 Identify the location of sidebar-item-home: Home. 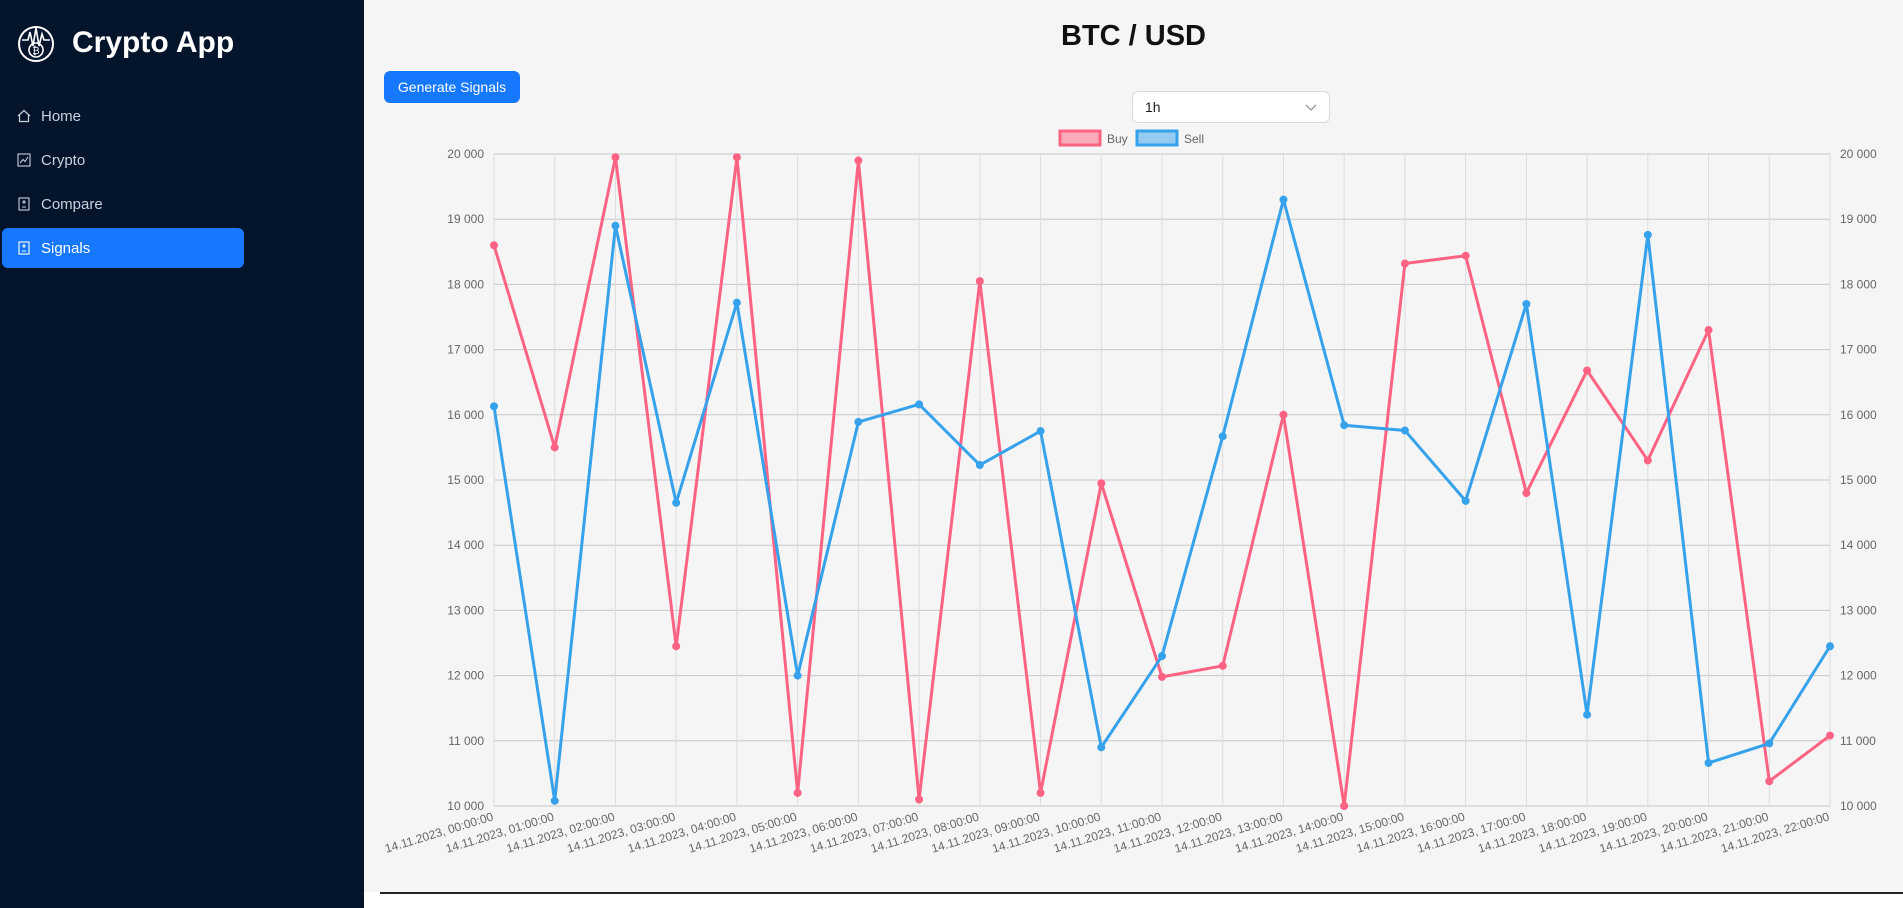
(123, 116).